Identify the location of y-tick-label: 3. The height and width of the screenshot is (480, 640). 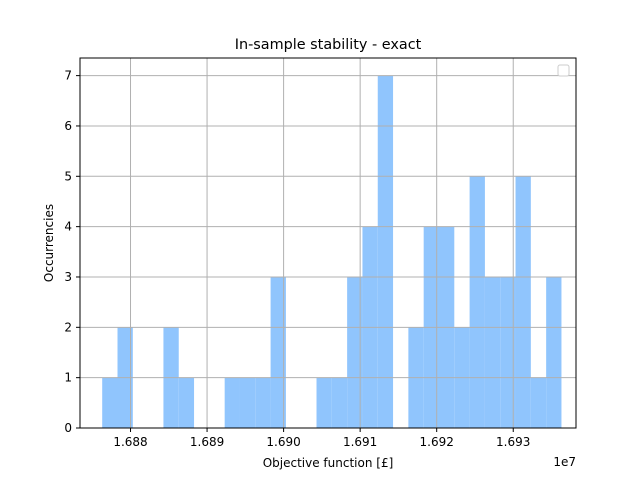
(68, 277).